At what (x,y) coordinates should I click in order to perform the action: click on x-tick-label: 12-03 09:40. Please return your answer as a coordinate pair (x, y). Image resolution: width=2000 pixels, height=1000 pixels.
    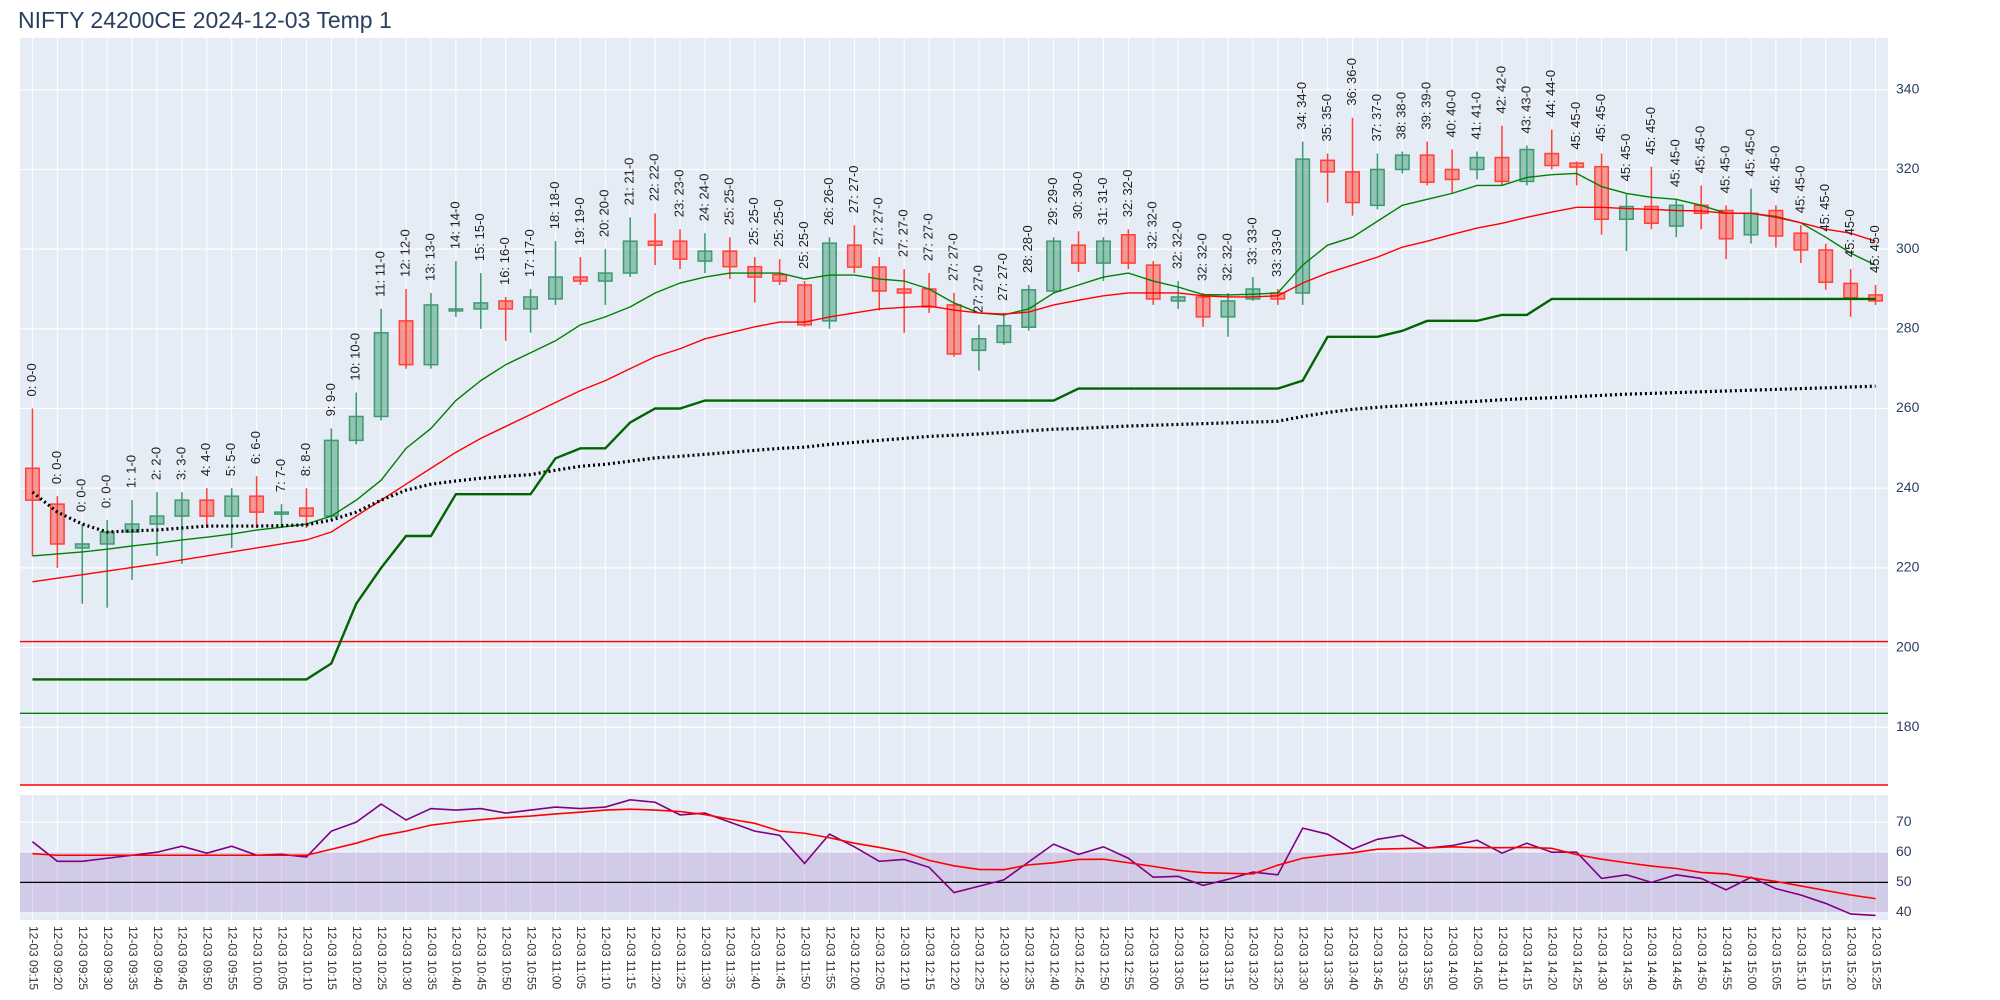
    Looking at the image, I should click on (158, 958).